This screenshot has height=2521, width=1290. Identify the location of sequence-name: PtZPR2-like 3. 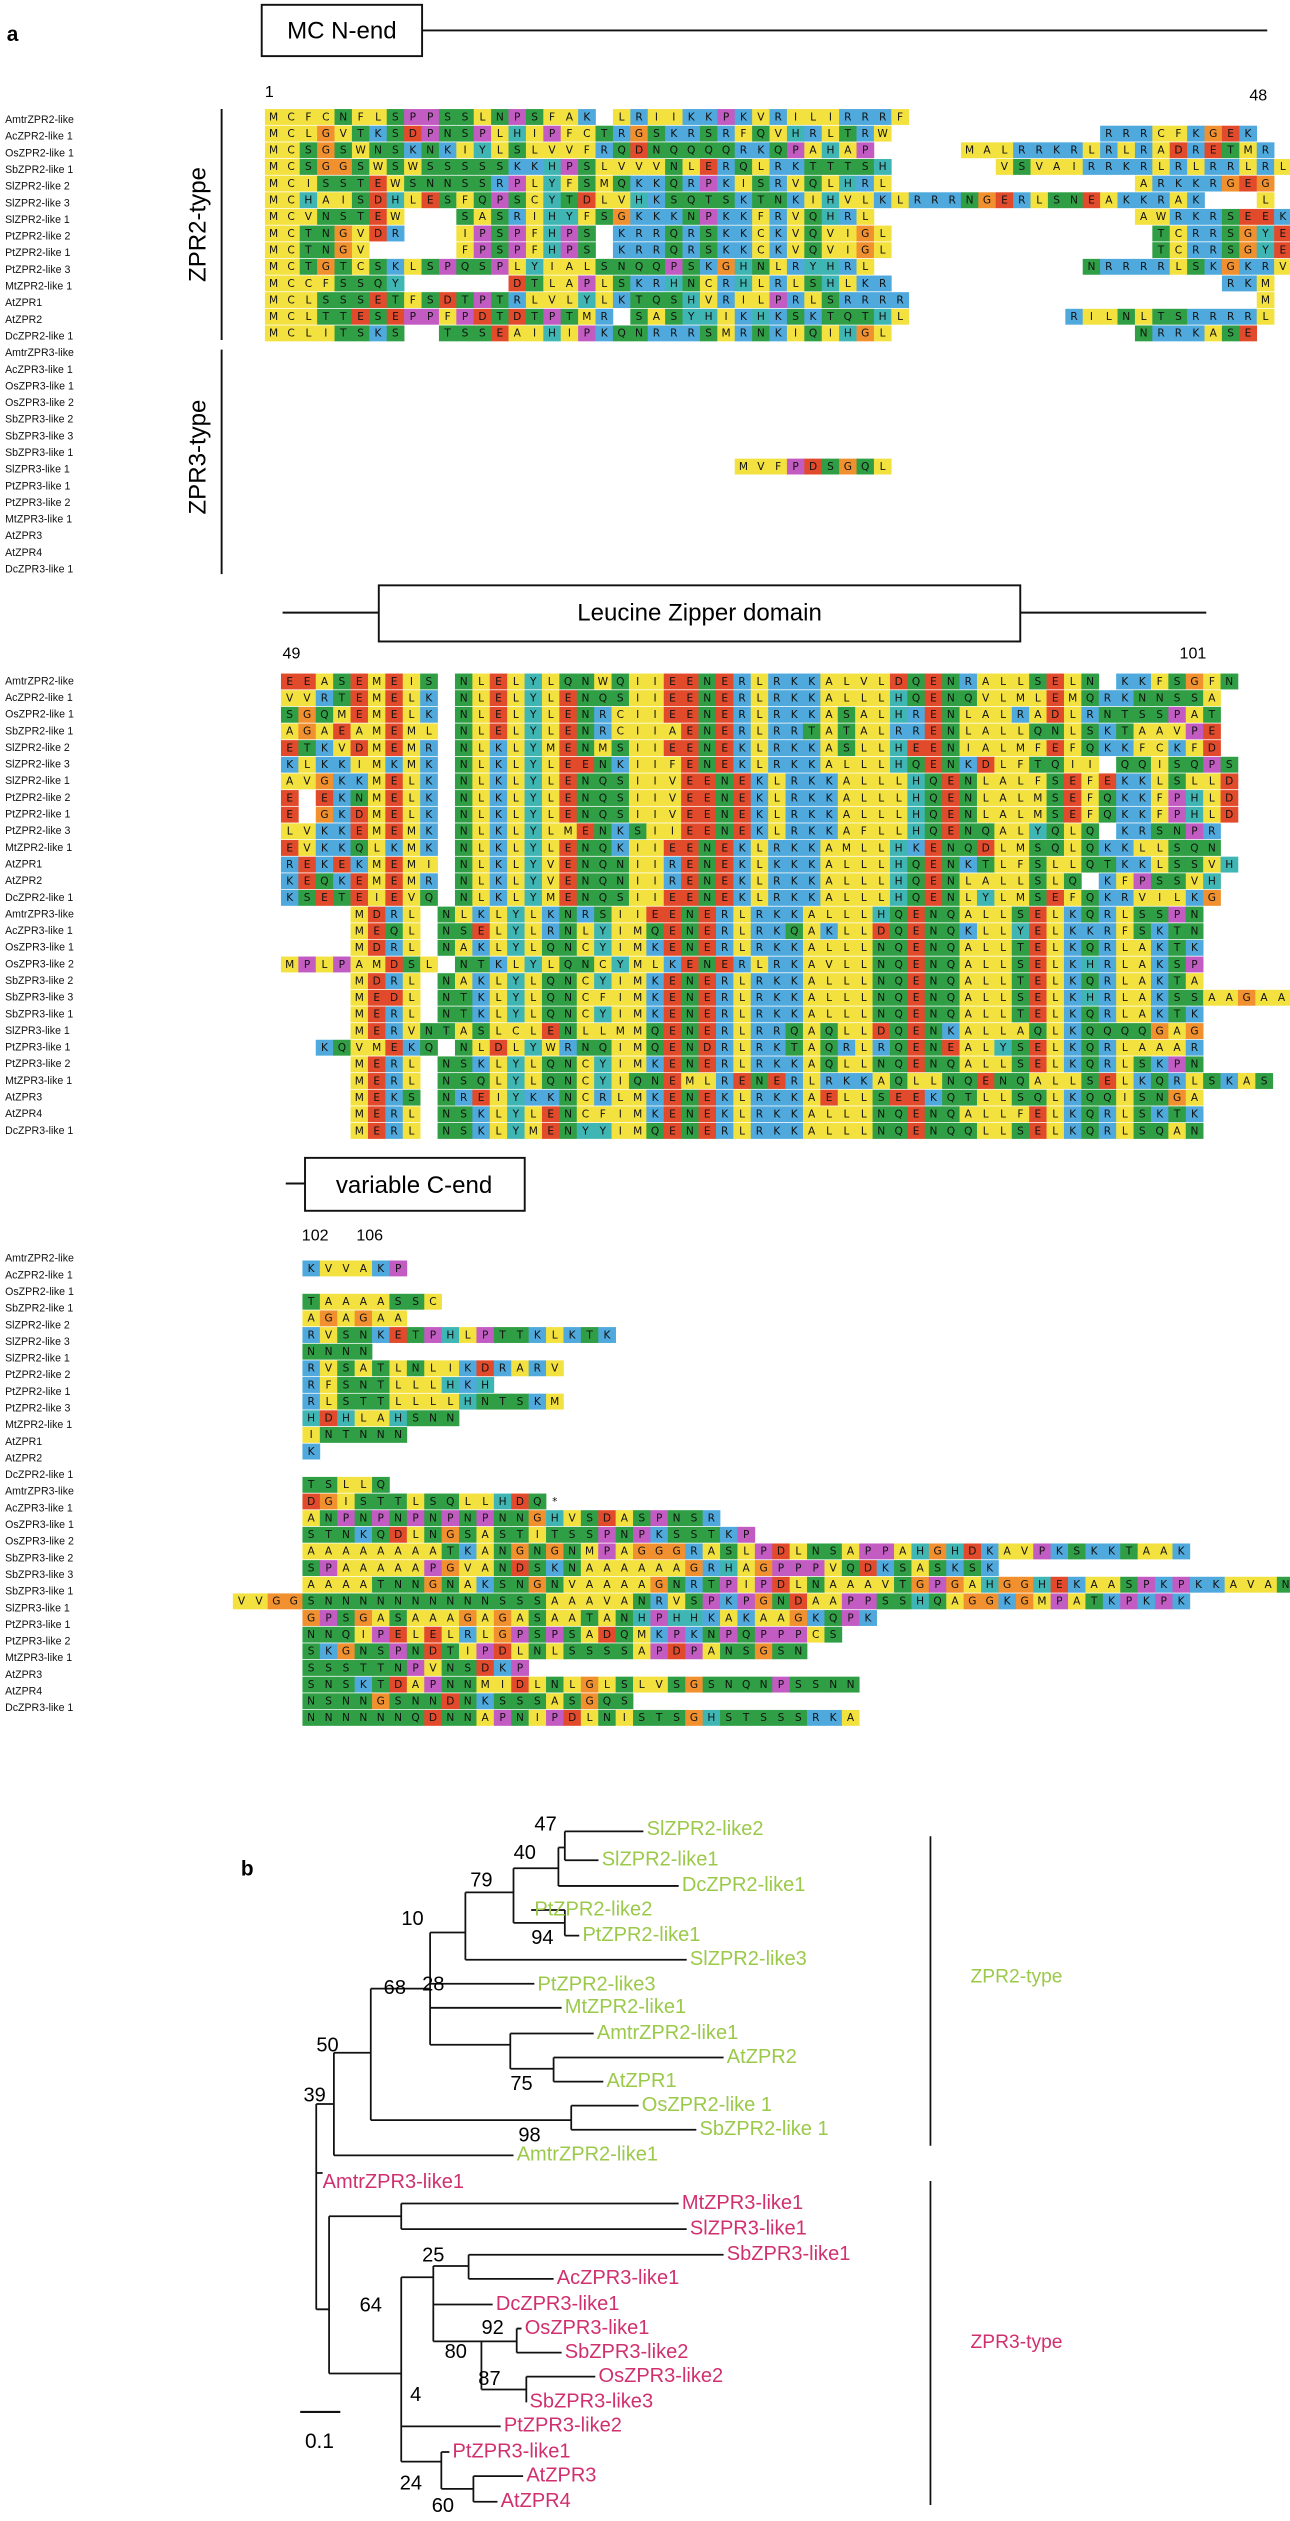
(37, 831).